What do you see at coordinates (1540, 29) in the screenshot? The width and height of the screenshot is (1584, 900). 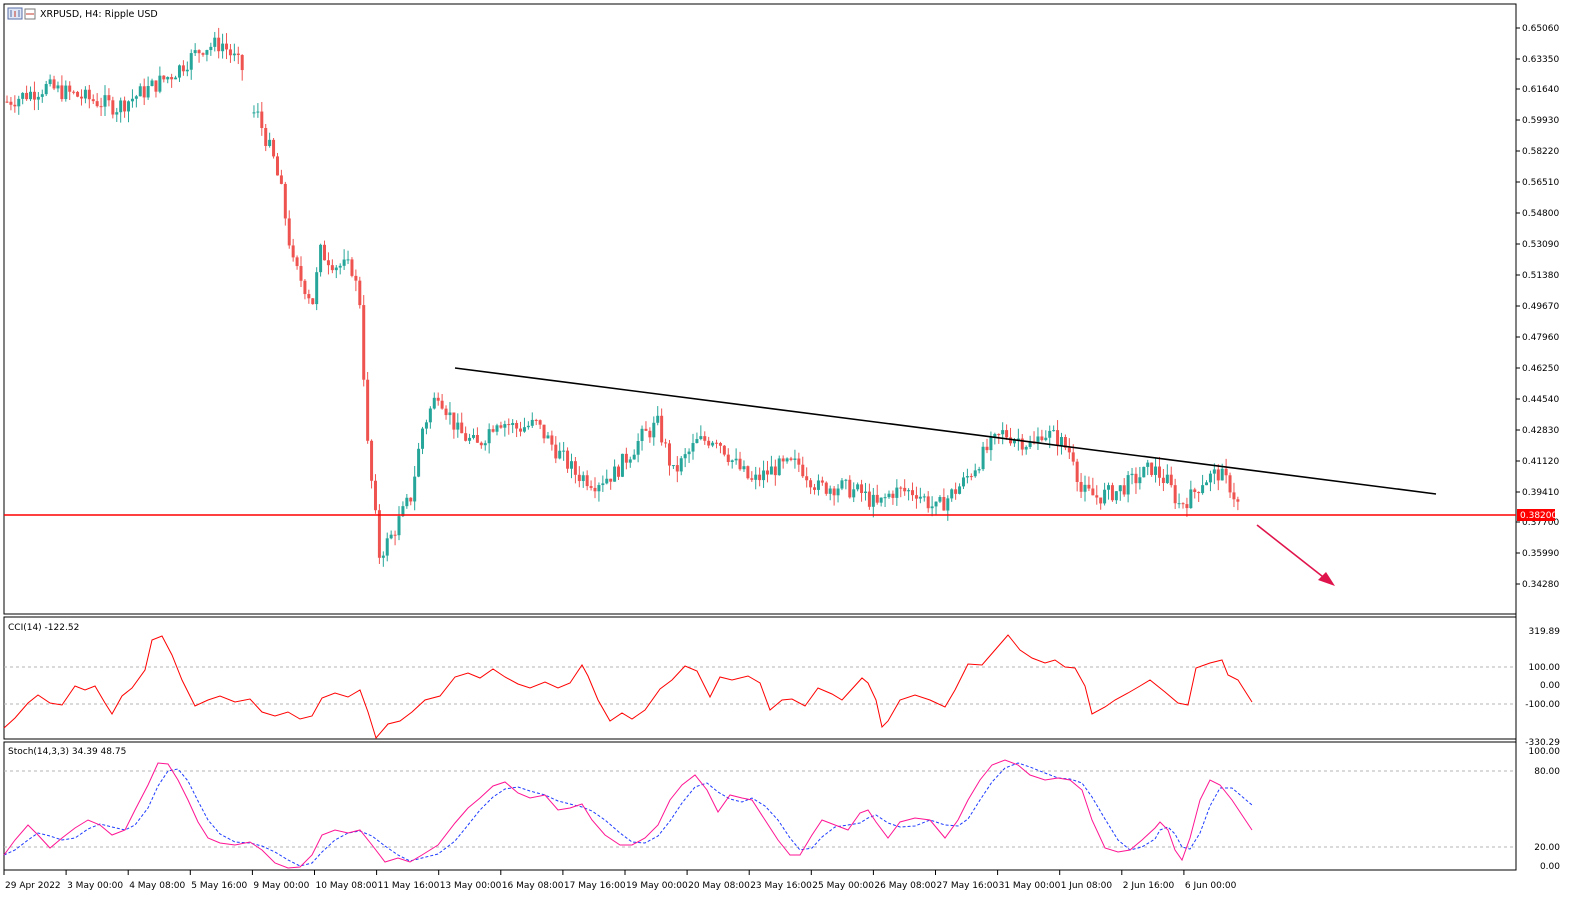 I see `price-tick-label: 0.65060` at bounding box center [1540, 29].